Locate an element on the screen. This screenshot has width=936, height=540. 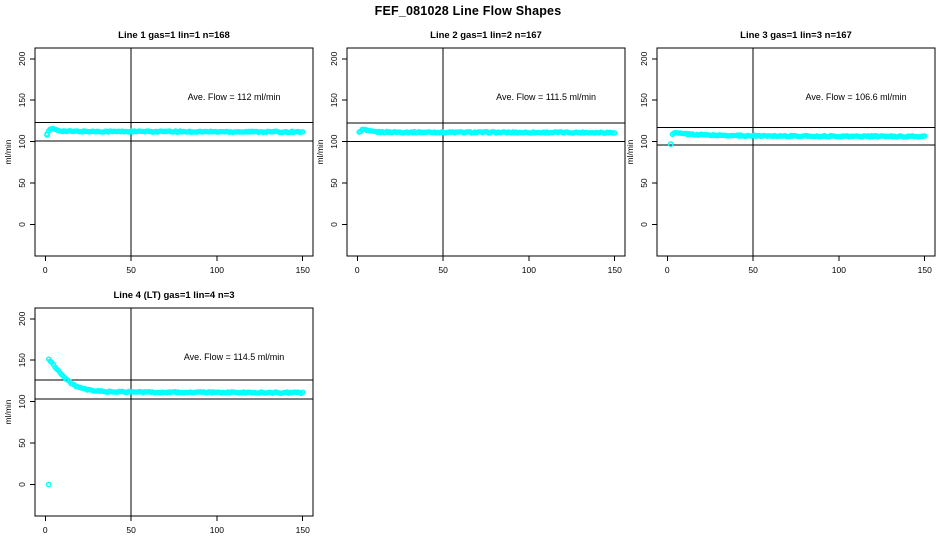
main-title: FEF_081028 Line Flow Shapes is located at coordinates (468, 11).